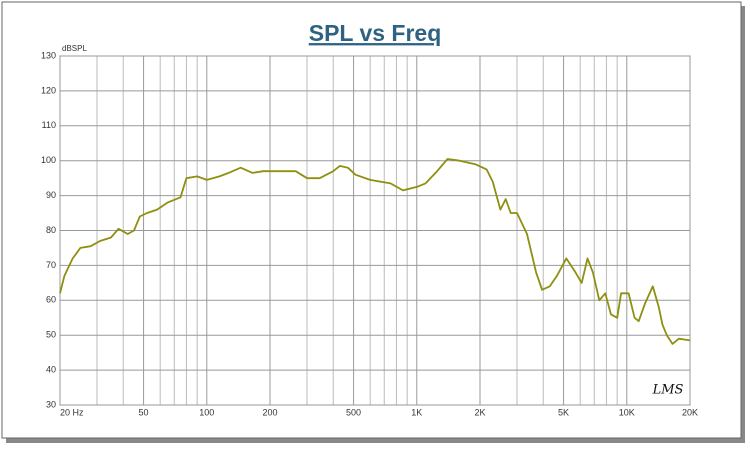 The height and width of the screenshot is (453, 750). I want to click on x-tick-label: 200, so click(269, 412).